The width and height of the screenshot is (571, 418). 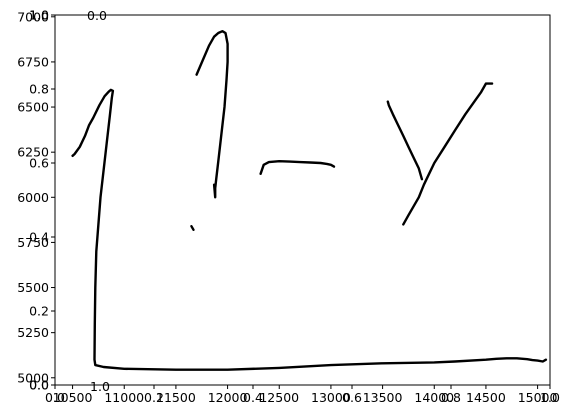 I want to click on y-tick-label: 5750, so click(x=33, y=242).